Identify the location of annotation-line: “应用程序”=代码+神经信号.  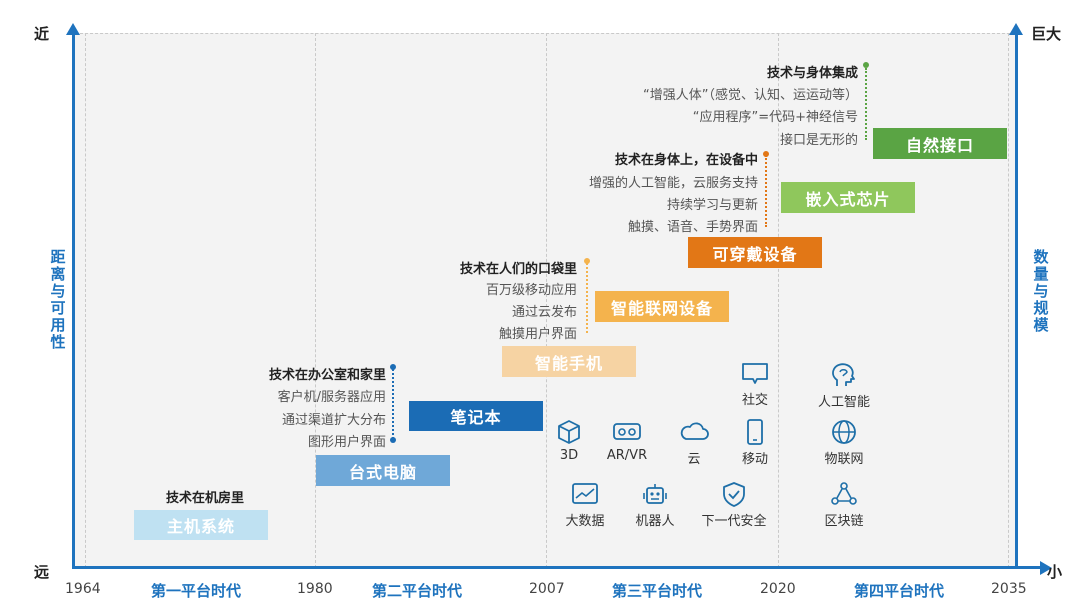
(775, 117).